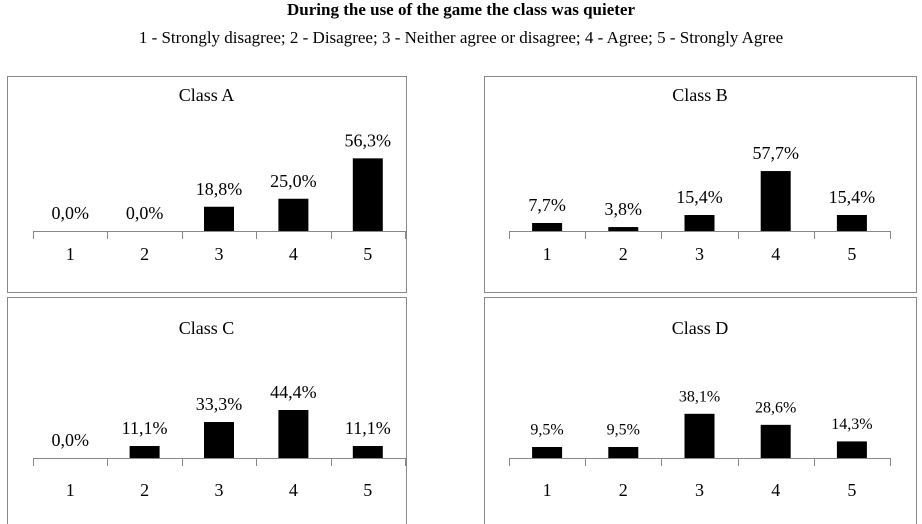  I want to click on value-label: 7,7%, so click(547, 205).